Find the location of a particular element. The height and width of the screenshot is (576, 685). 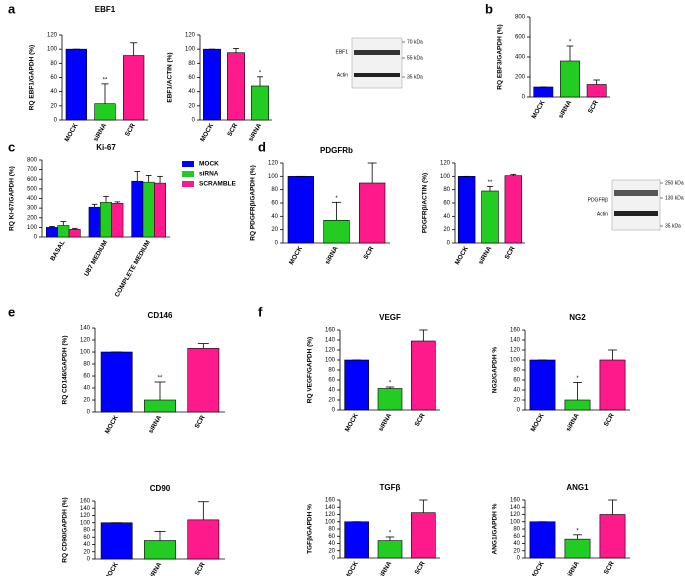

chart-title: TGFβ is located at coordinates (390, 487).